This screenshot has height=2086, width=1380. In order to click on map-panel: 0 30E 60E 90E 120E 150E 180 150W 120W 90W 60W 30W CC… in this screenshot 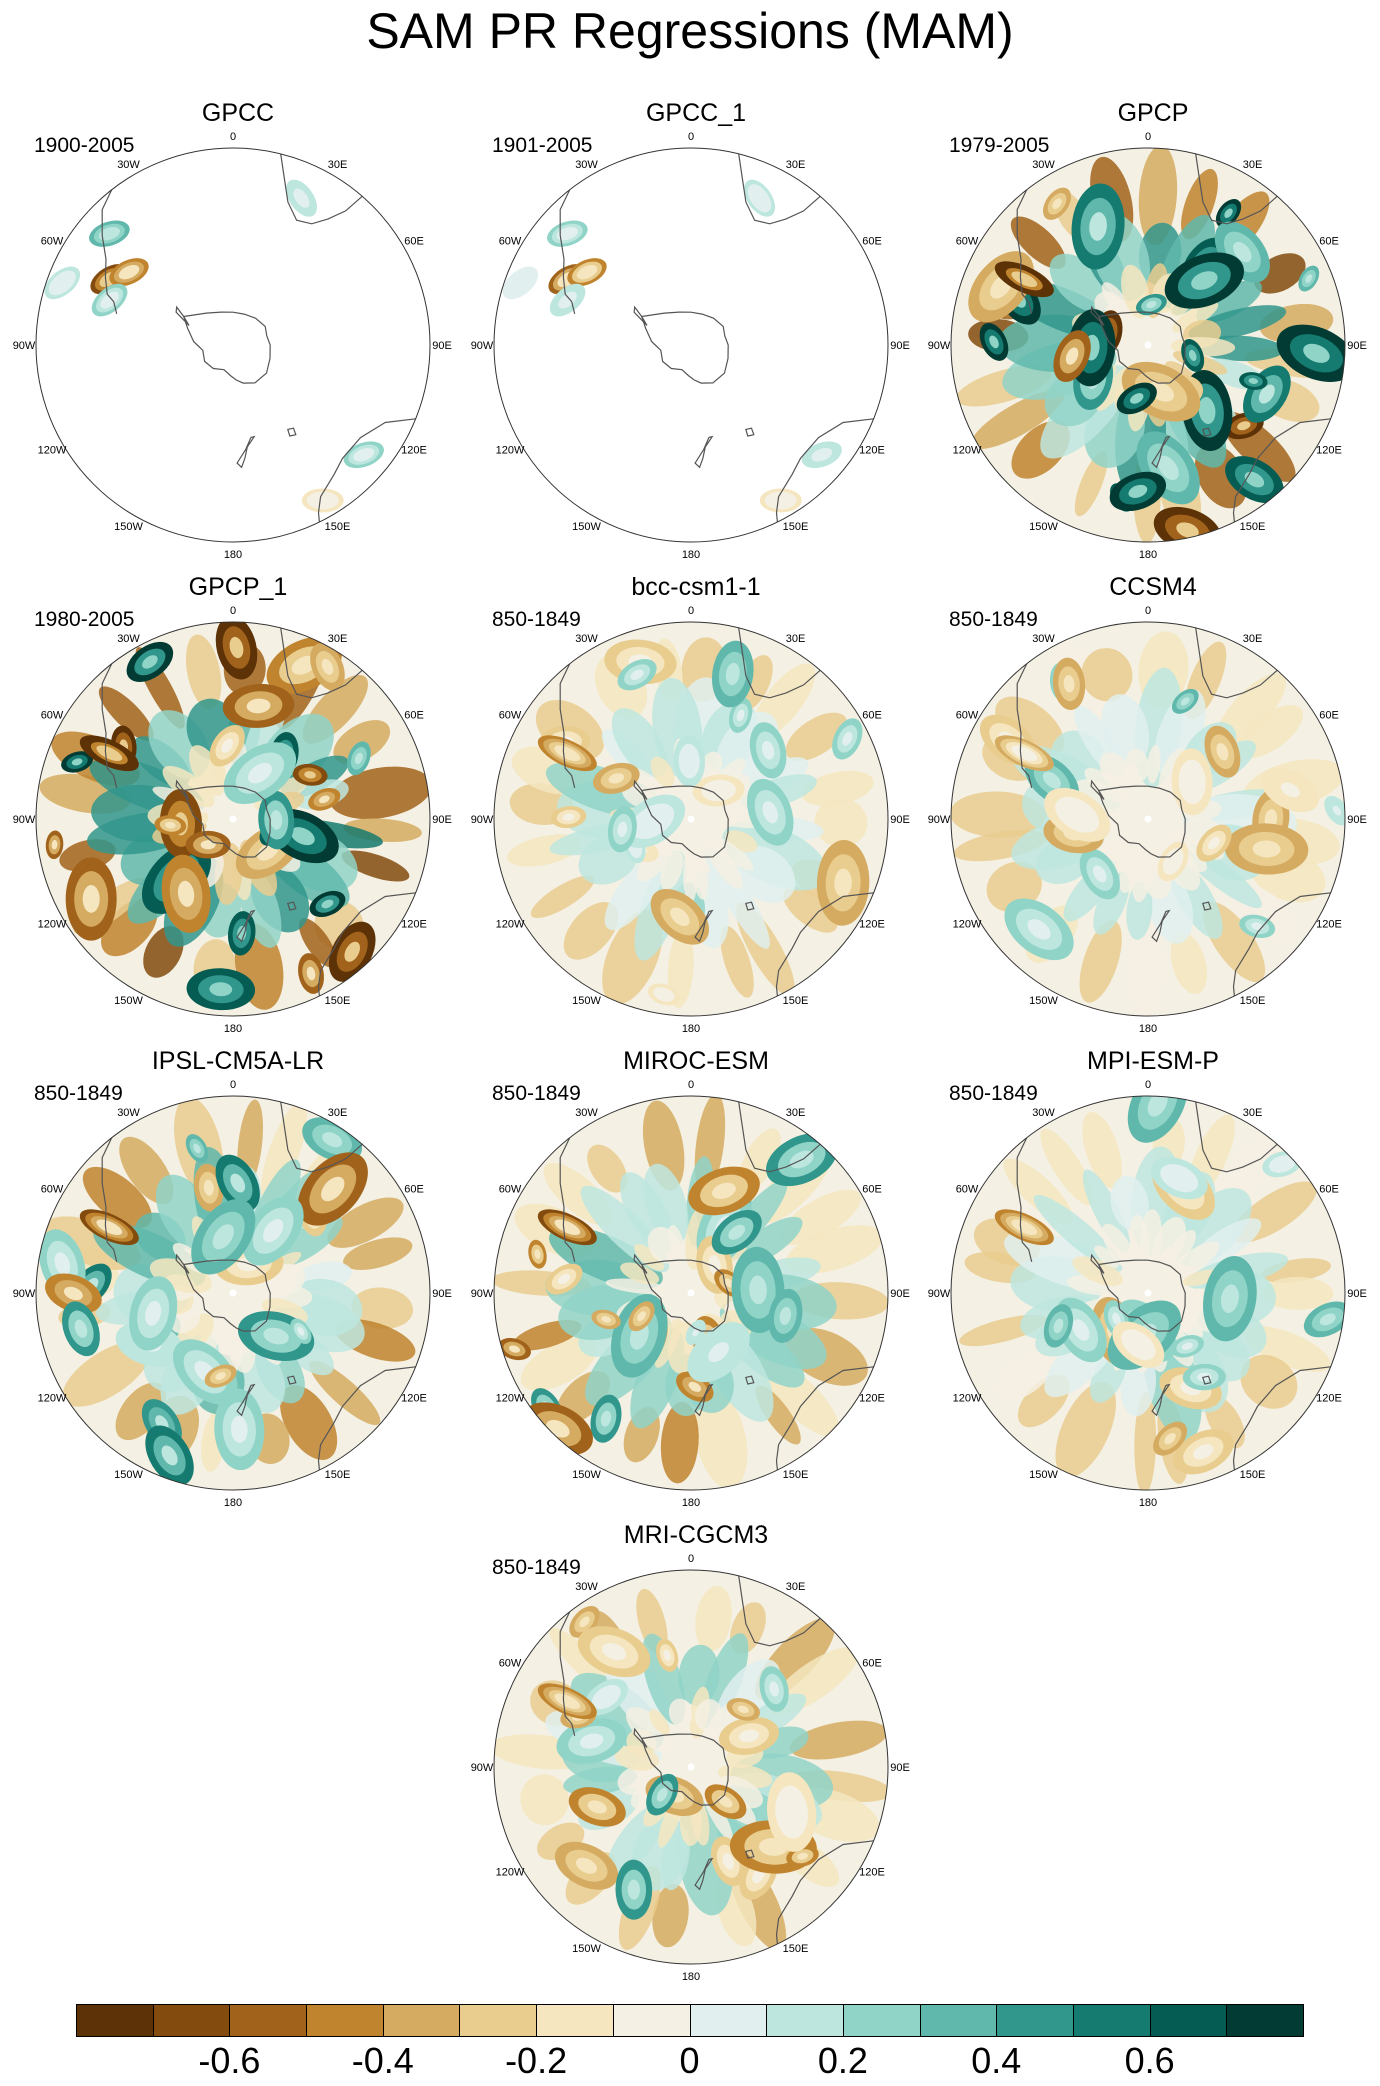, I will do `click(1148, 803)`.